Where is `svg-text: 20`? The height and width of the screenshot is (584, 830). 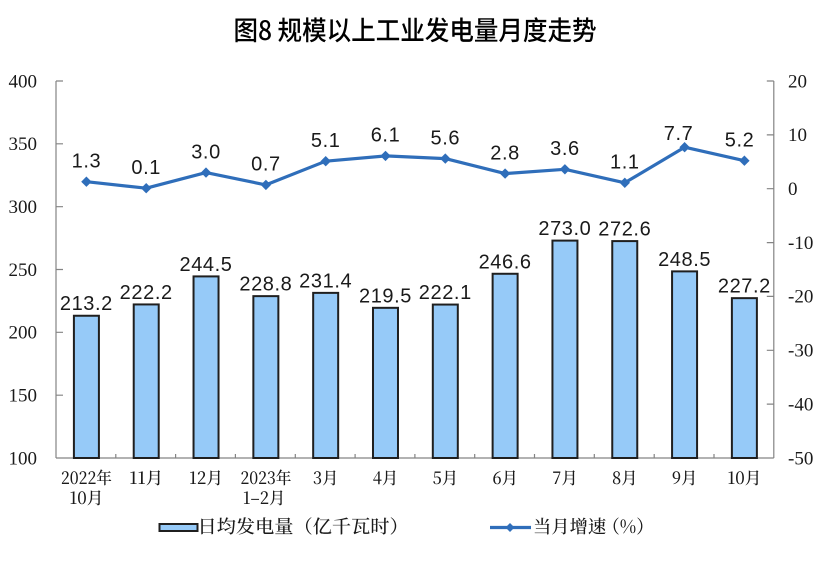
svg-text: 20 is located at coordinates (797, 81).